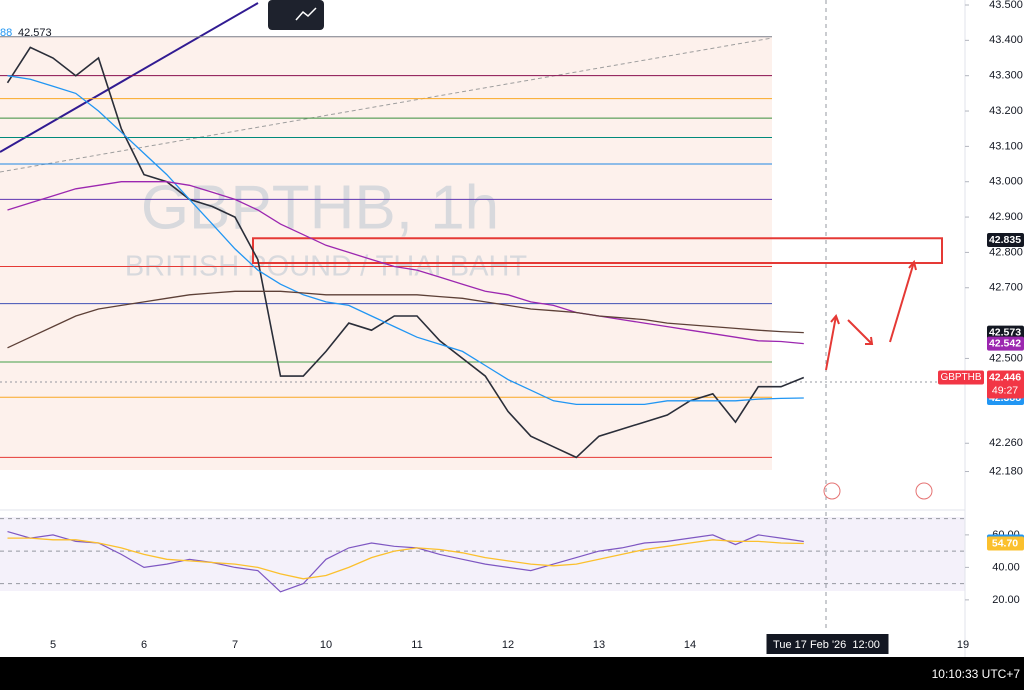 This screenshot has width=1024, height=690. I want to click on y-tick-label: 42.260, so click(1006, 443).